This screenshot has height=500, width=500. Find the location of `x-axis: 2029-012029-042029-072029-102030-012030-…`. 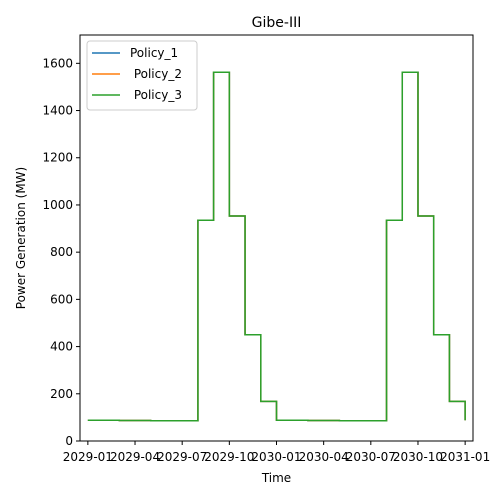

x-axis: 2029-012029-042029-072029-102030-012030-… is located at coordinates (276, 452).